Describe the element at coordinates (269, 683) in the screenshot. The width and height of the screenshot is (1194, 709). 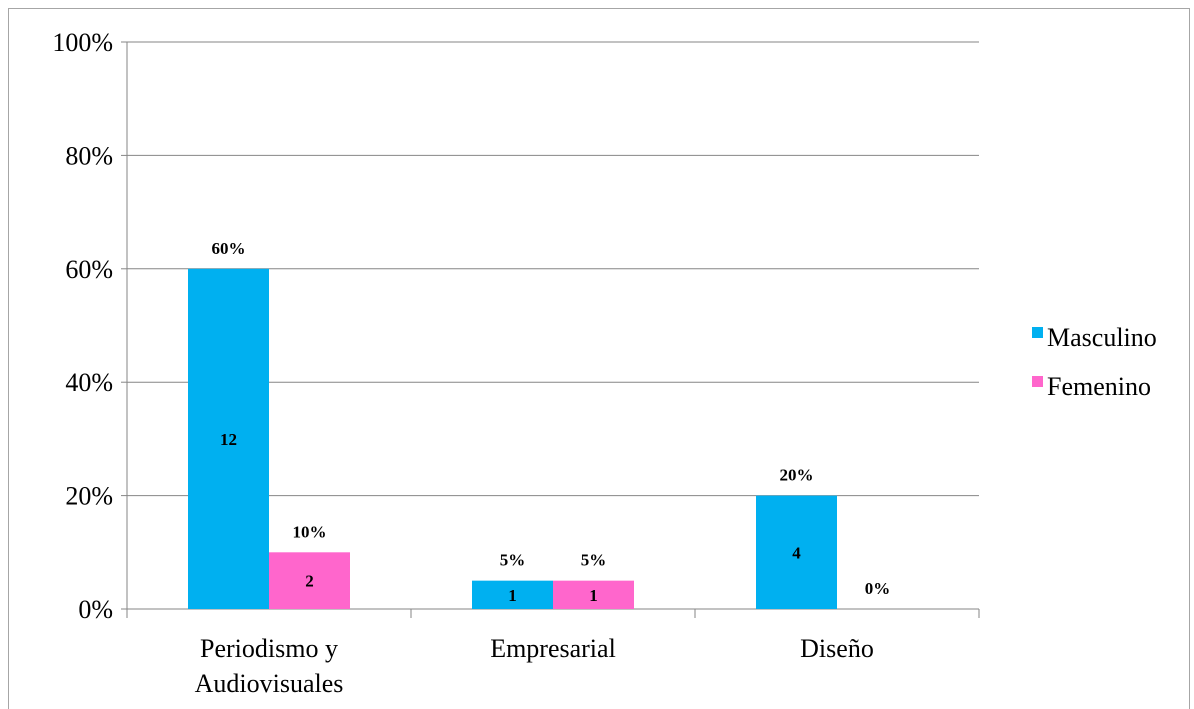
I see `x-category-label: Audiovisuales` at that location.